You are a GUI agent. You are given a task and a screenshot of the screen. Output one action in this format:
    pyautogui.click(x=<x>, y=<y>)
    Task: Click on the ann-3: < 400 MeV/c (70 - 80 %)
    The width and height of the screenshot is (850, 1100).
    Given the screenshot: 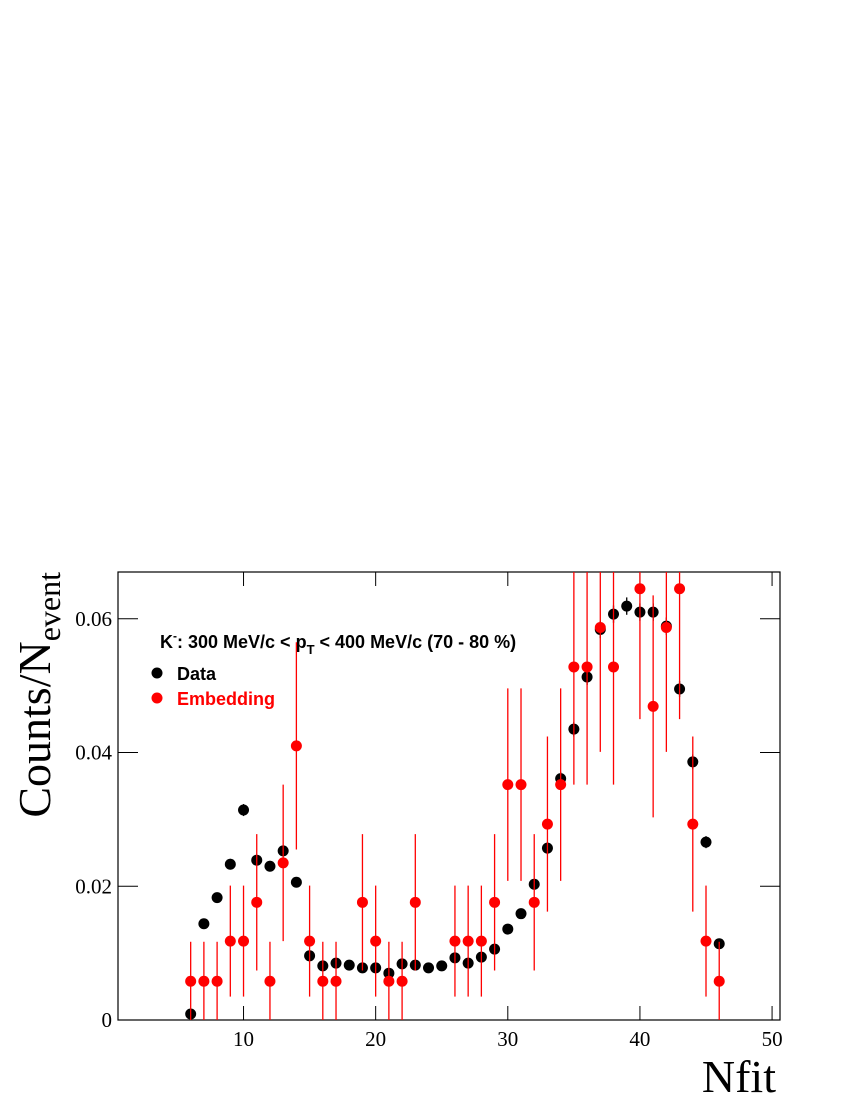 What is the action you would take?
    pyautogui.click(x=416, y=642)
    